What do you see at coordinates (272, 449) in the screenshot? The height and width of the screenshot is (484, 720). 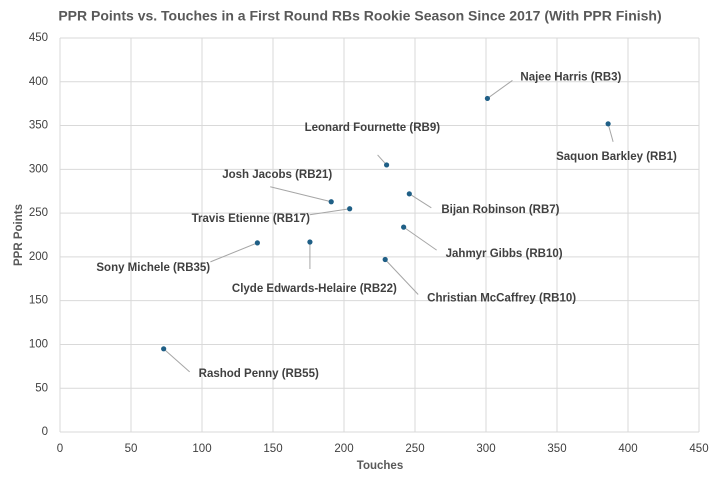 I see `x-tick-label: 150` at bounding box center [272, 449].